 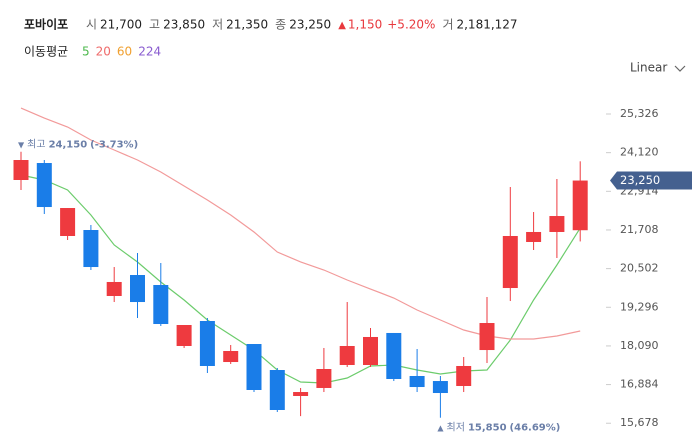 I want to click on header-value: 23,850, so click(x=184, y=25).